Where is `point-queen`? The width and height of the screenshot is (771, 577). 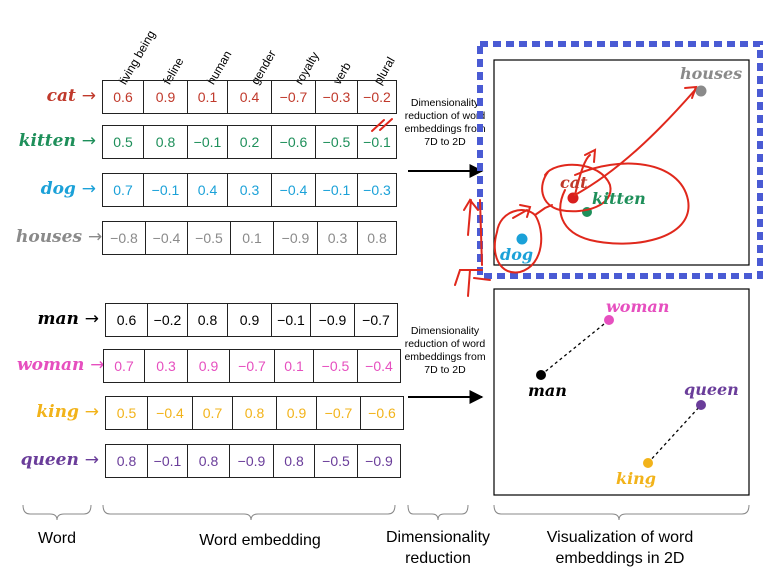
point-queen is located at coordinates (701, 405).